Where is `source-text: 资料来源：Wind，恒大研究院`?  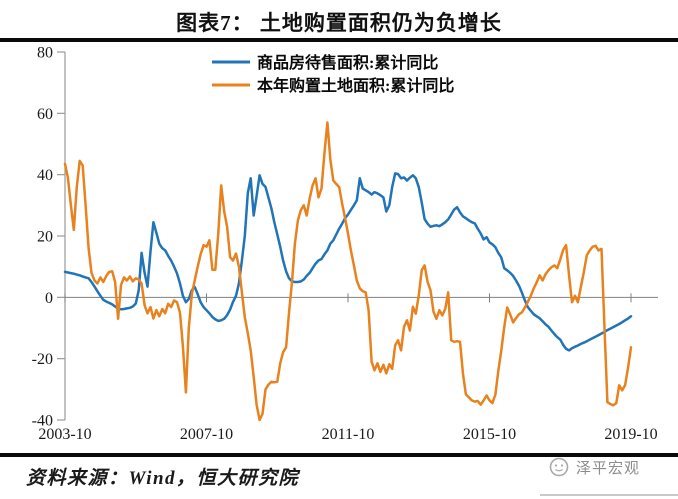 source-text: 资料来源：Wind，恒大研究院 is located at coordinates (163, 478).